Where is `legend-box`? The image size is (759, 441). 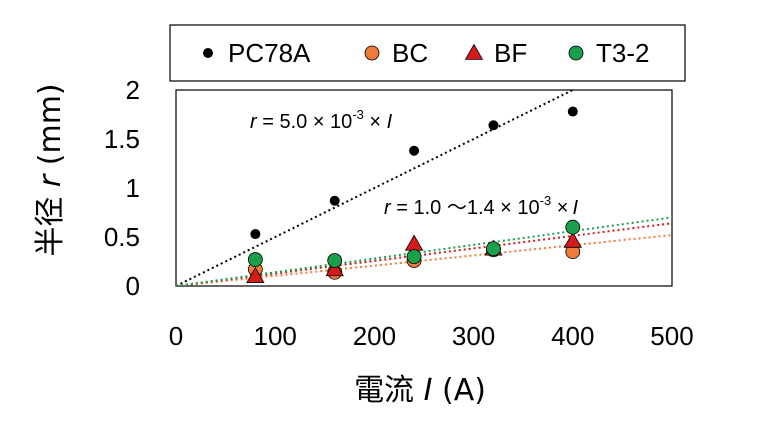
legend-box is located at coordinates (427, 53).